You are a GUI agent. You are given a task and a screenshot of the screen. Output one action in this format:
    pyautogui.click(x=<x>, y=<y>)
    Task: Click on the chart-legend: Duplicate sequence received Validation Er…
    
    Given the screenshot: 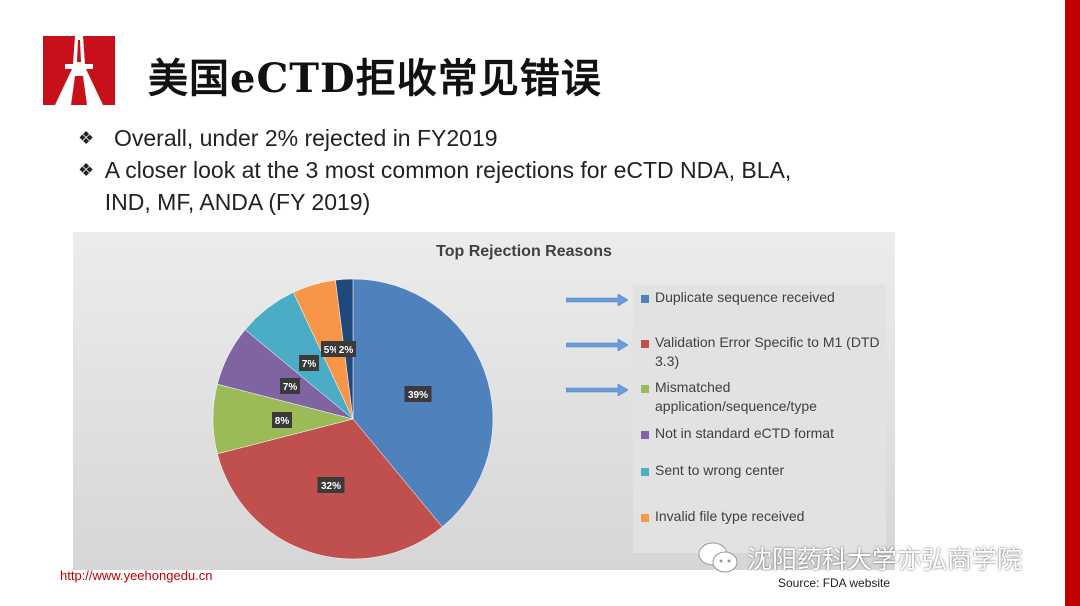 What is the action you would take?
    pyautogui.click(x=759, y=419)
    